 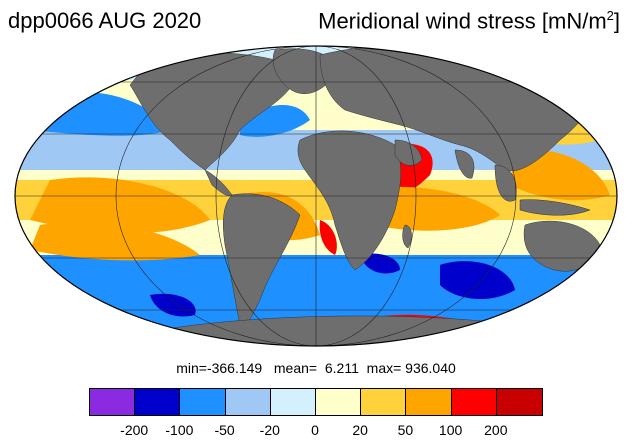 I want to click on pacific-east-orange, so click(x=120, y=205).